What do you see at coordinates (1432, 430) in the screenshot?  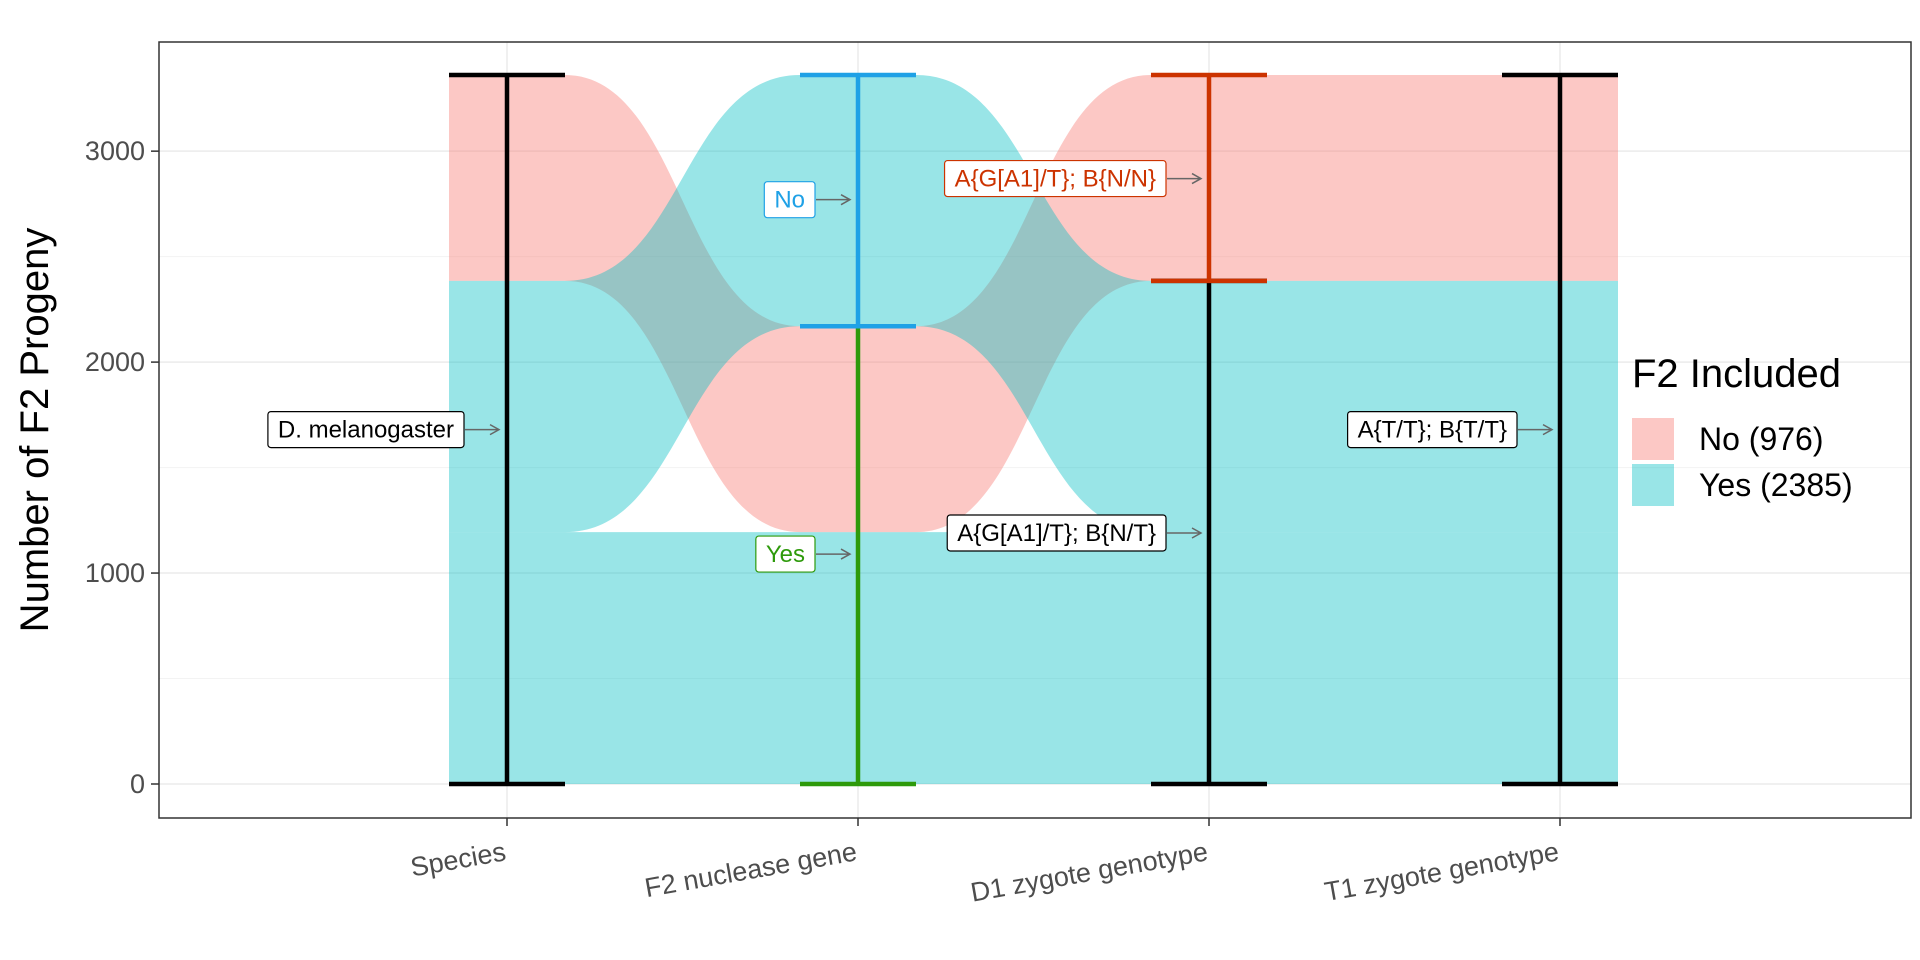 I see `stratum-label-text: A{T/T}; B{T/T}` at bounding box center [1432, 430].